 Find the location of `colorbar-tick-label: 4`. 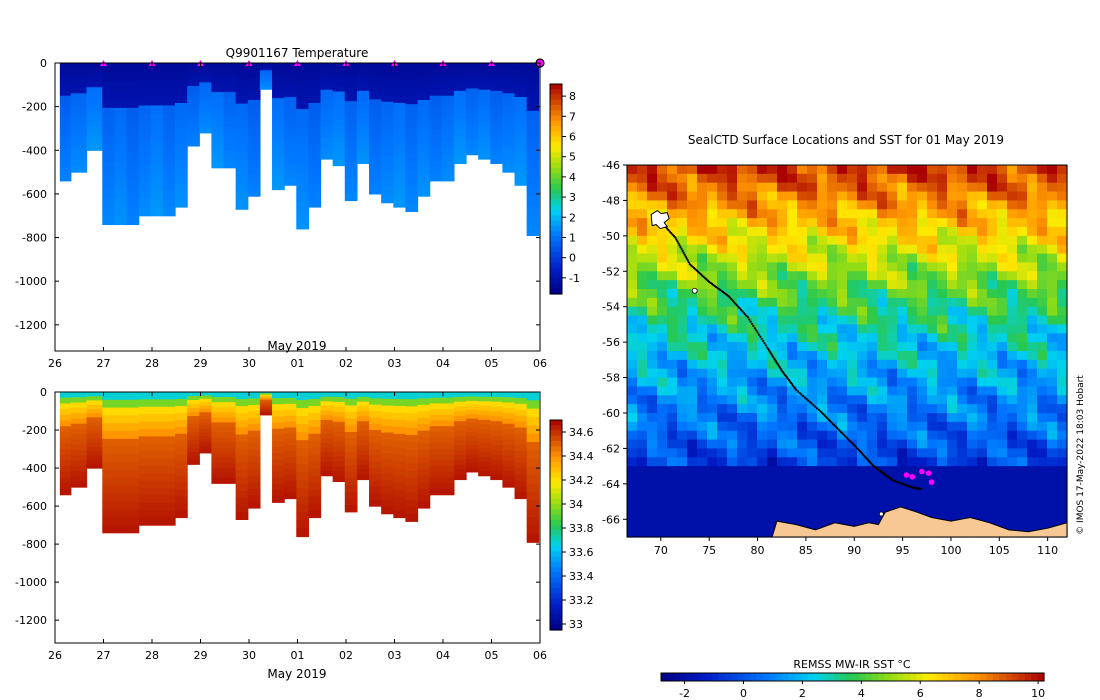

colorbar-tick-label: 4 is located at coordinates (572, 177).